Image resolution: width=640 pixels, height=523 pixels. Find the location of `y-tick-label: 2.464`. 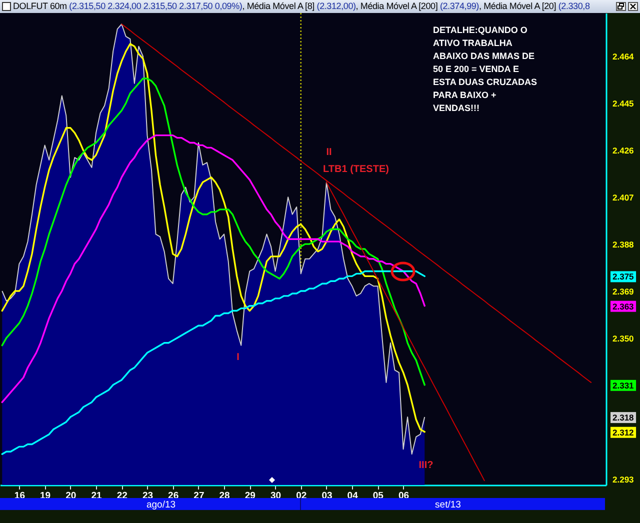

y-tick-label: 2.464 is located at coordinates (623, 57).